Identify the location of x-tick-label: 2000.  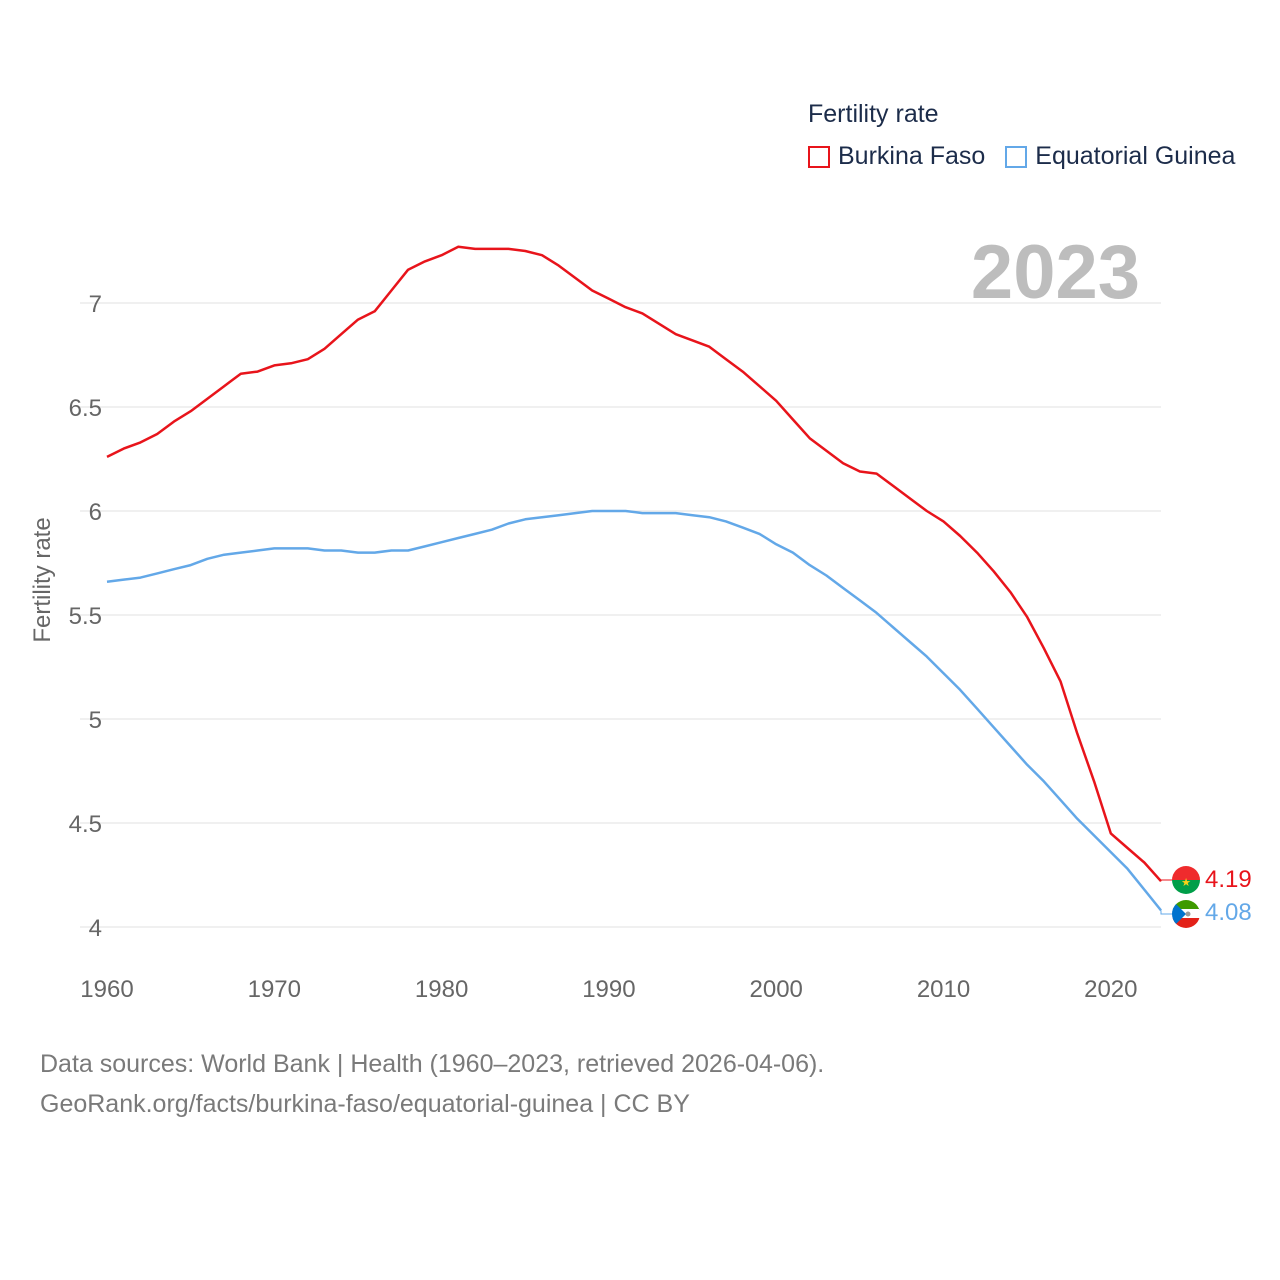
(776, 989).